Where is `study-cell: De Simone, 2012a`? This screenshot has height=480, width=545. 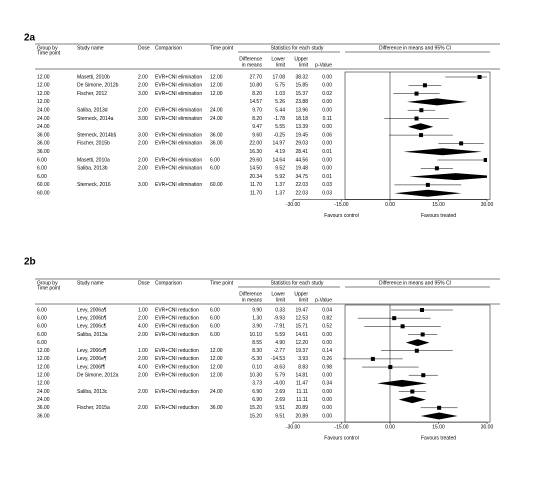 study-cell: De Simone, 2012a is located at coordinates (98, 376).